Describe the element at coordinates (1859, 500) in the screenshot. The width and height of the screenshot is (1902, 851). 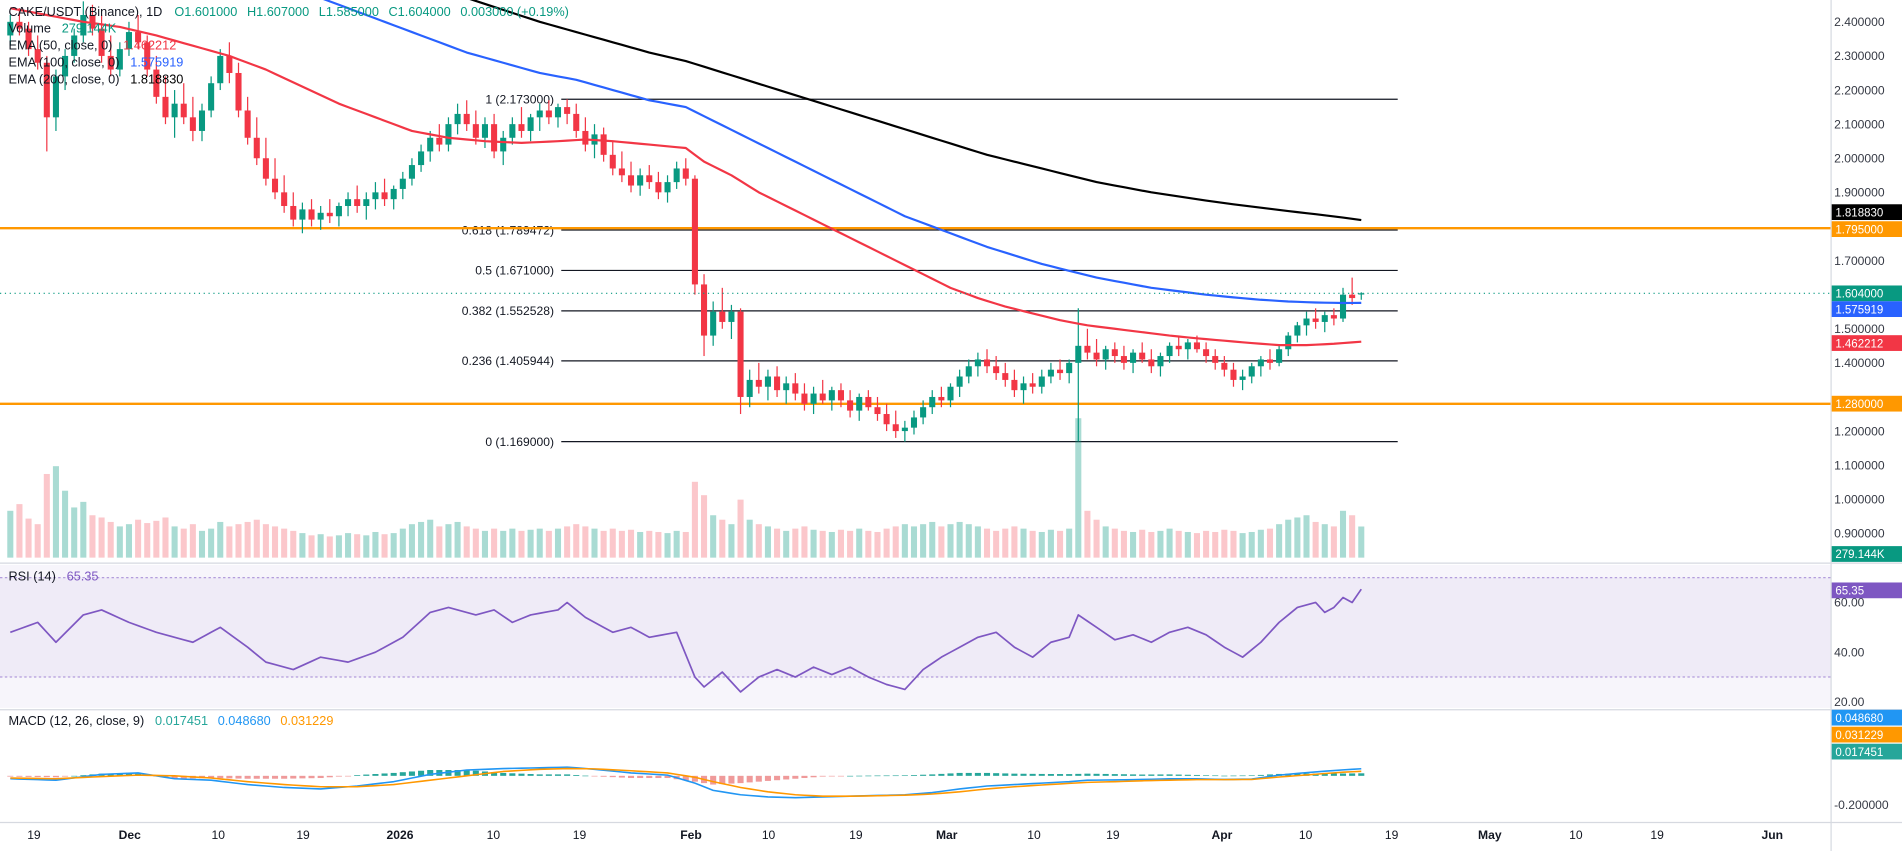
I see `price-axis-label: 1.000000` at that location.